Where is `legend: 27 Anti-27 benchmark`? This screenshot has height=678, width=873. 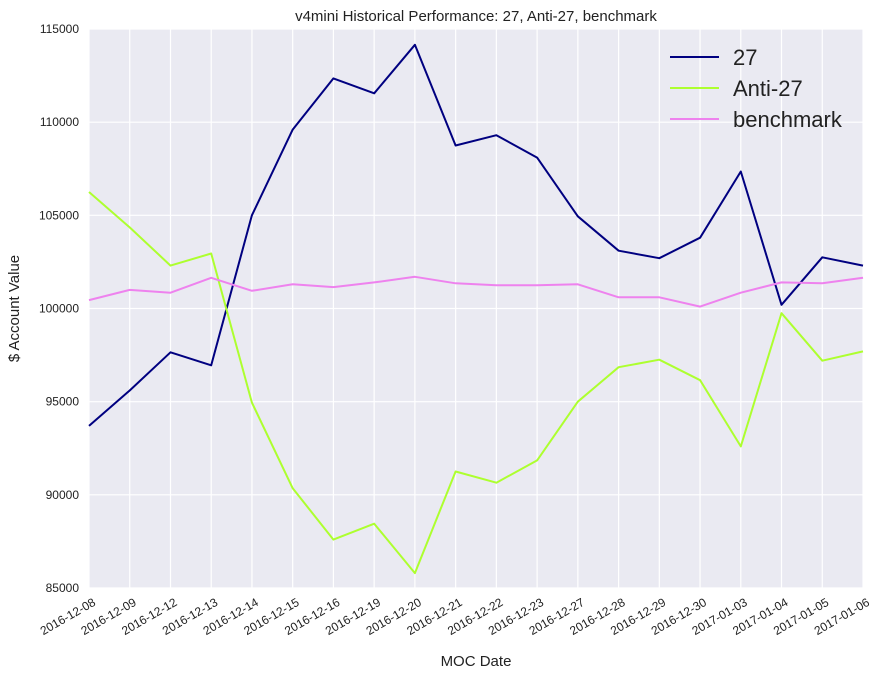
legend: 27 Anti-27 benchmark is located at coordinates (756, 88).